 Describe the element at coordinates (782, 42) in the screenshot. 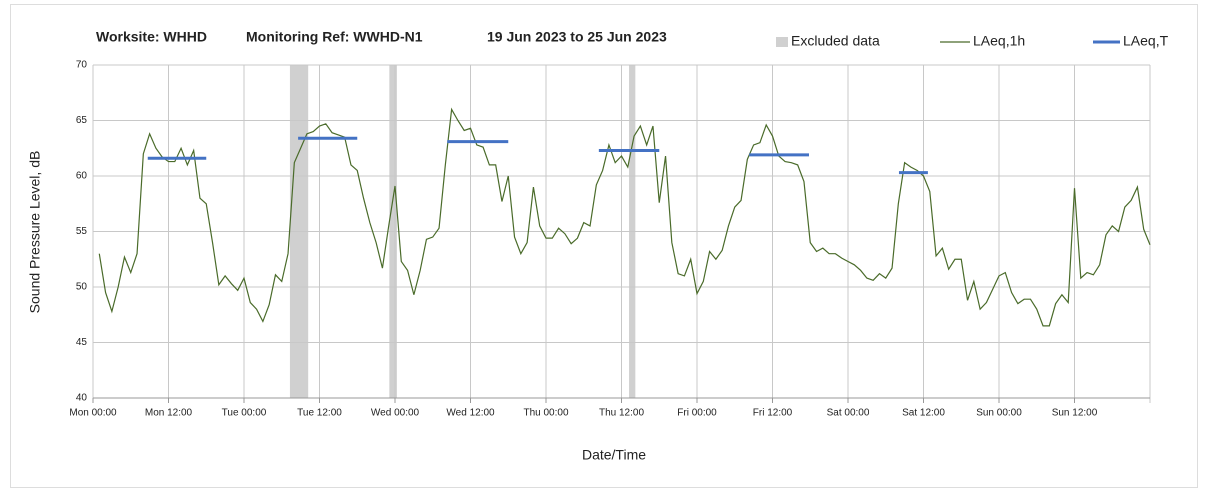

I see `legend-swatch` at that location.